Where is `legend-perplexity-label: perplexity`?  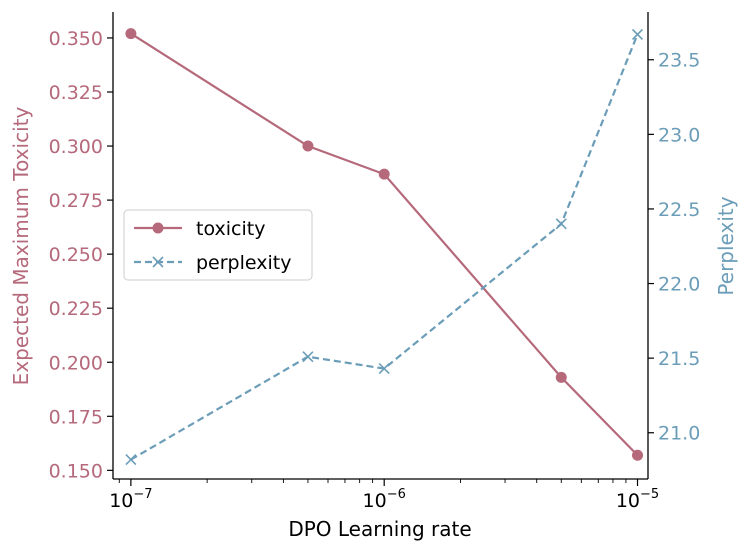 legend-perplexity-label: perplexity is located at coordinates (243, 263).